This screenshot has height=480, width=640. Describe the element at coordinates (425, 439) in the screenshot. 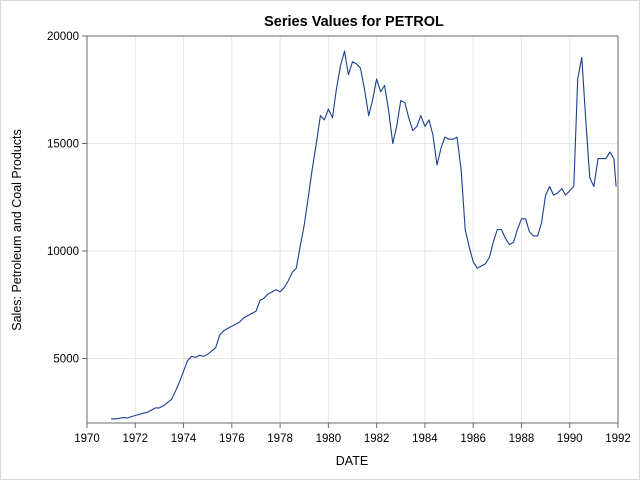

I see `x-tick-label: 1984` at that location.